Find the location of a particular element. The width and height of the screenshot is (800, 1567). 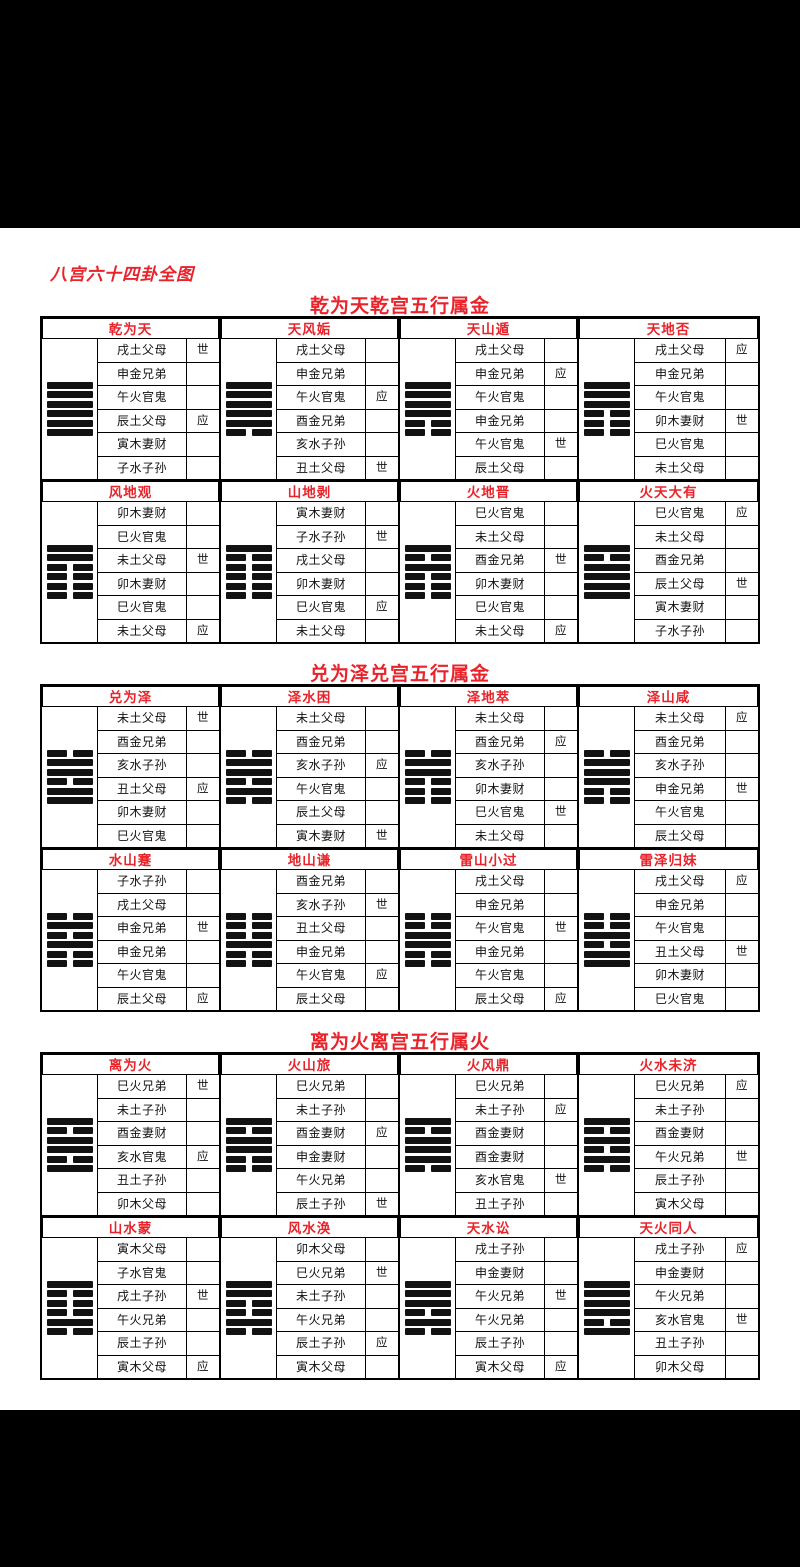

hexagram-name: 火风鼎 is located at coordinates (488, 1064).